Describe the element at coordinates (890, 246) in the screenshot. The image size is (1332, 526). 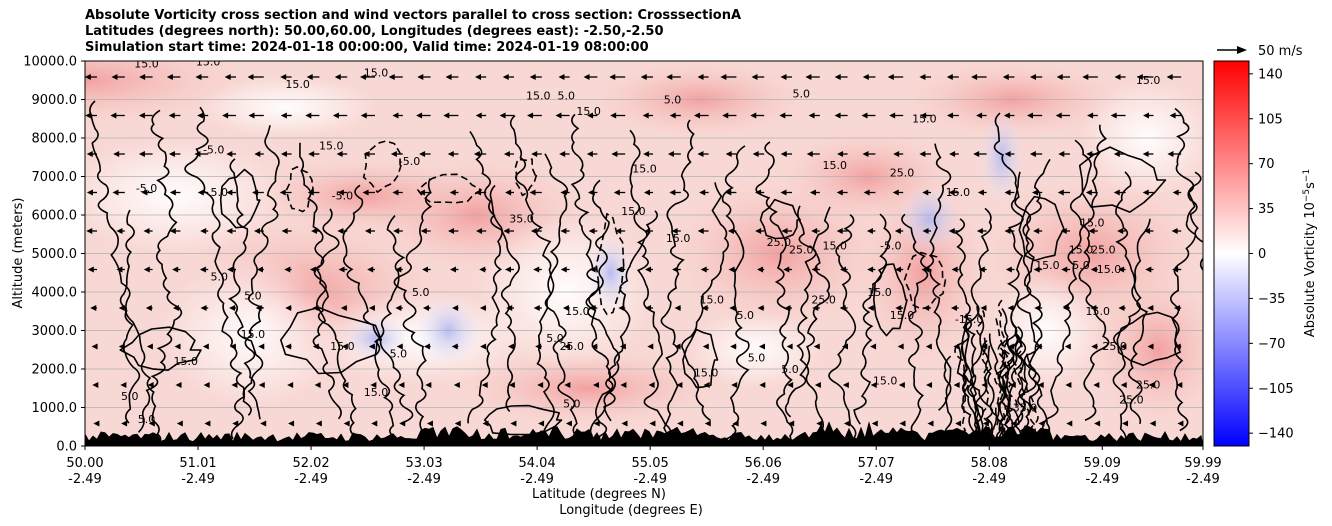
I see `contour-label: -5.0` at that location.